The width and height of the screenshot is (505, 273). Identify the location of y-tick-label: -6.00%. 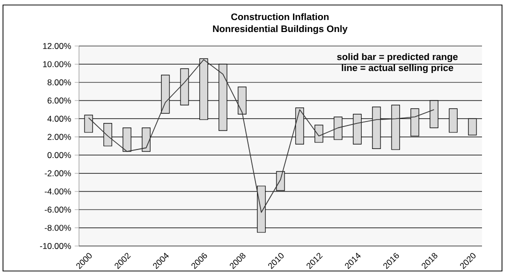
(57, 209).